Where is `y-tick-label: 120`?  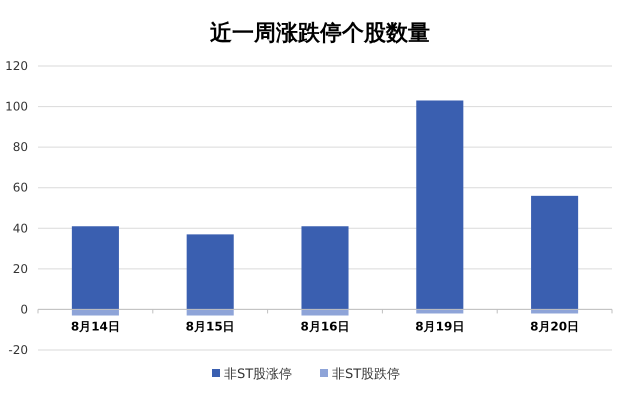 y-tick-label: 120 is located at coordinates (16, 66).